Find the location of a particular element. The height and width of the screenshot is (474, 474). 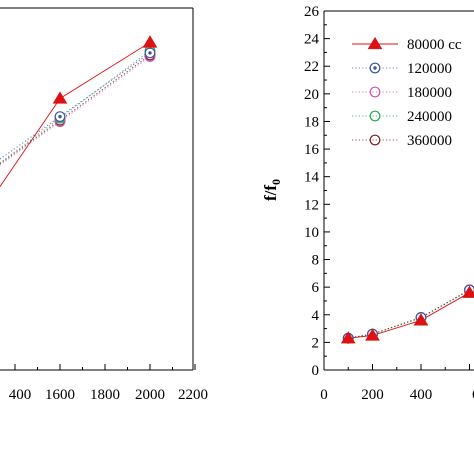

right-x-tick-label: 400 is located at coordinates (421, 395).